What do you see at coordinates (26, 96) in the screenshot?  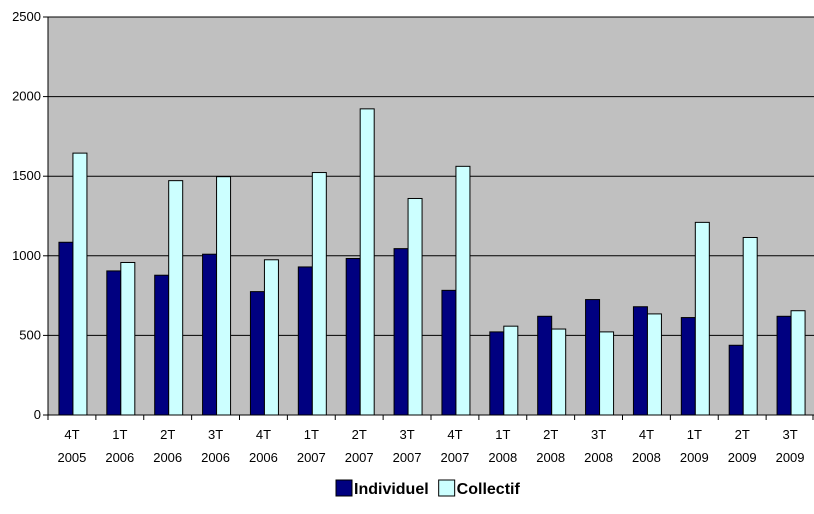 I see `y-tick-label: 2000` at bounding box center [26, 96].